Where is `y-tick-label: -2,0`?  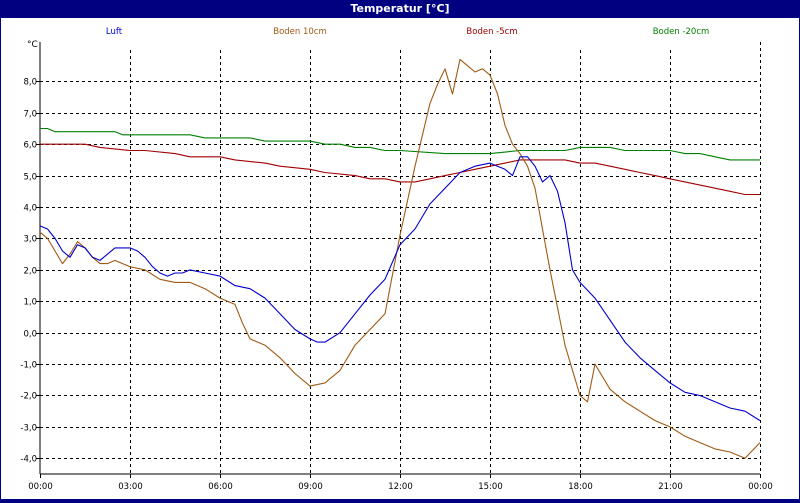 y-tick-label: -2,0 is located at coordinates (28, 397).